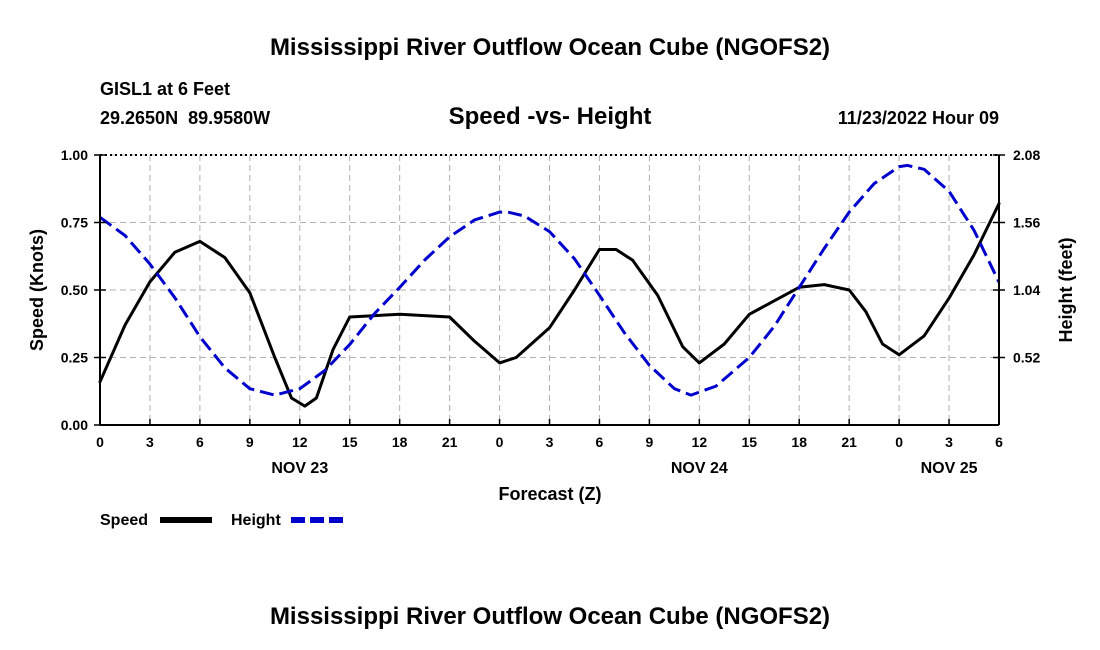 Image resolution: width=1100 pixels, height=650 pixels. Describe the element at coordinates (124, 520) in the screenshot. I see `legend-speed-label: Speed` at that location.